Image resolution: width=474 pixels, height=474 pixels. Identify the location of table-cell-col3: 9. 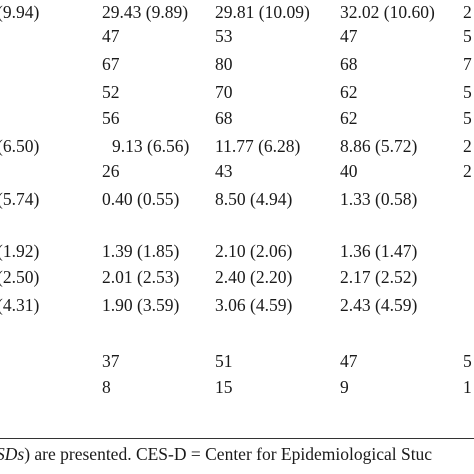
(344, 387).